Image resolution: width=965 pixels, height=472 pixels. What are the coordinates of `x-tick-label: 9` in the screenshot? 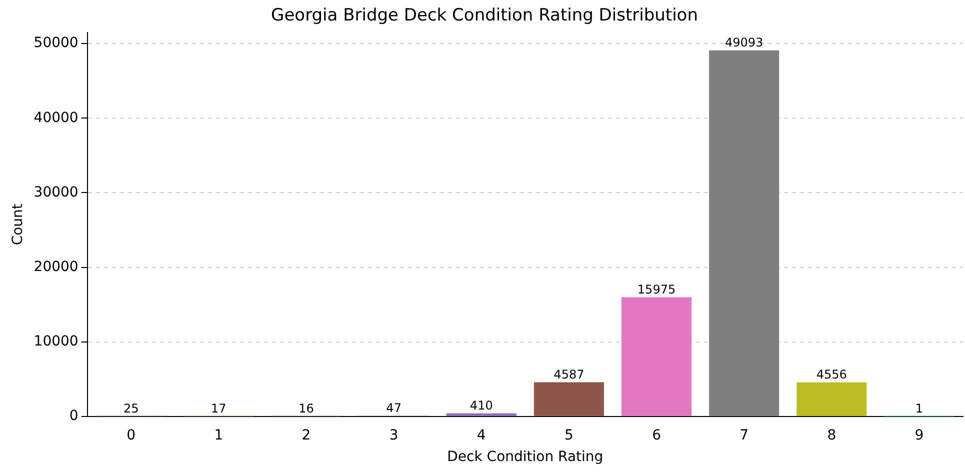 It's located at (919, 435).